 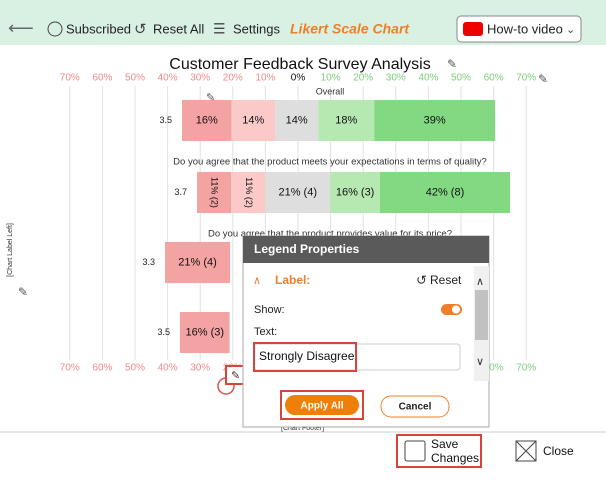 I want to click on save-label: Save, so click(x=445, y=444).